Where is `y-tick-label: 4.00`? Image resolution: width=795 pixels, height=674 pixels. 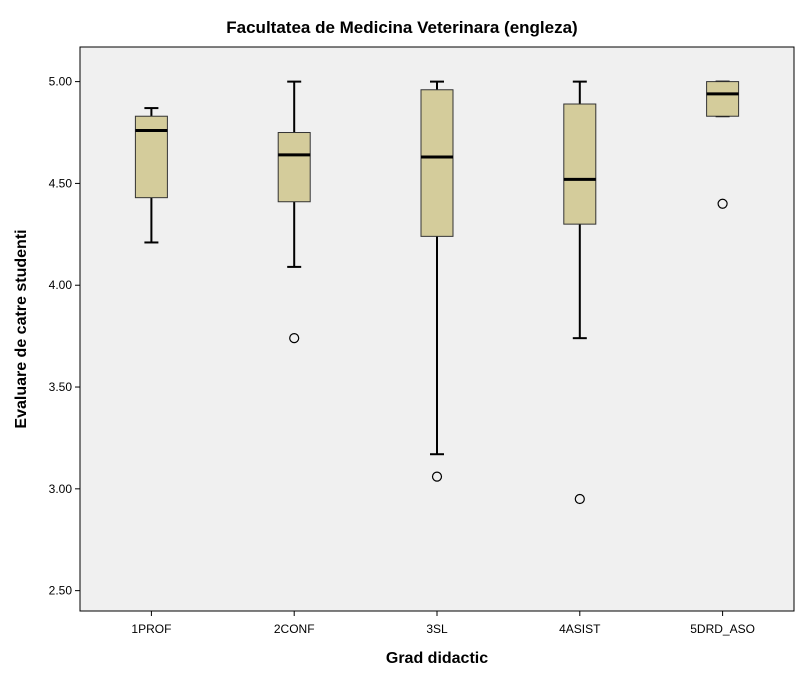 y-tick-label: 4.00 is located at coordinates (61, 285).